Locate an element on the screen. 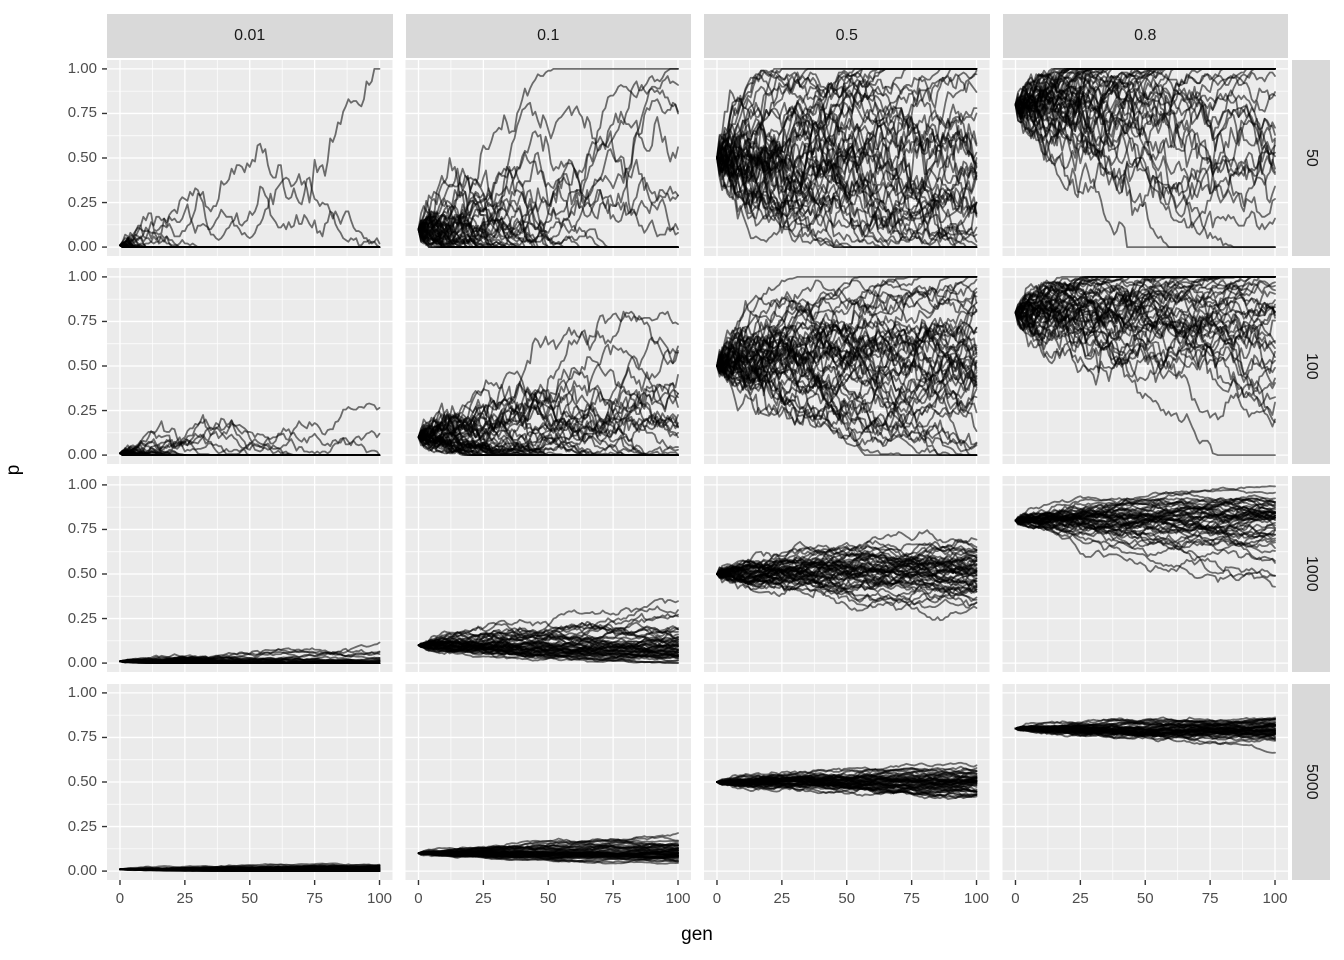 This screenshot has width=1344, height=960. x-axis-title: gen is located at coordinates (697, 934).